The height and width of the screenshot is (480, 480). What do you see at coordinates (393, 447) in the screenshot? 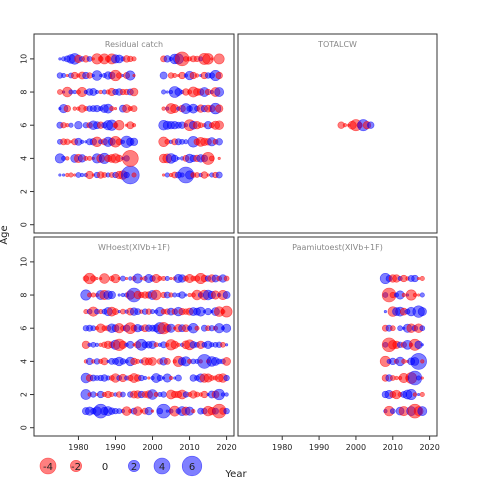
I see `x-tick-label: 2010` at bounding box center [393, 447].